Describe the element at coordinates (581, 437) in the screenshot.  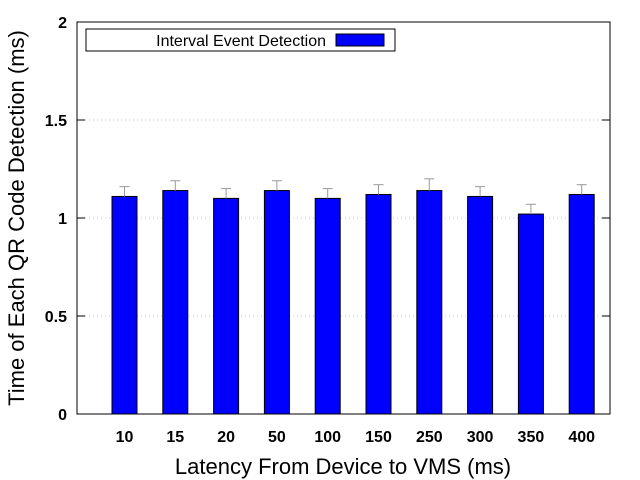
I see `x-tick-label-400: 400` at that location.